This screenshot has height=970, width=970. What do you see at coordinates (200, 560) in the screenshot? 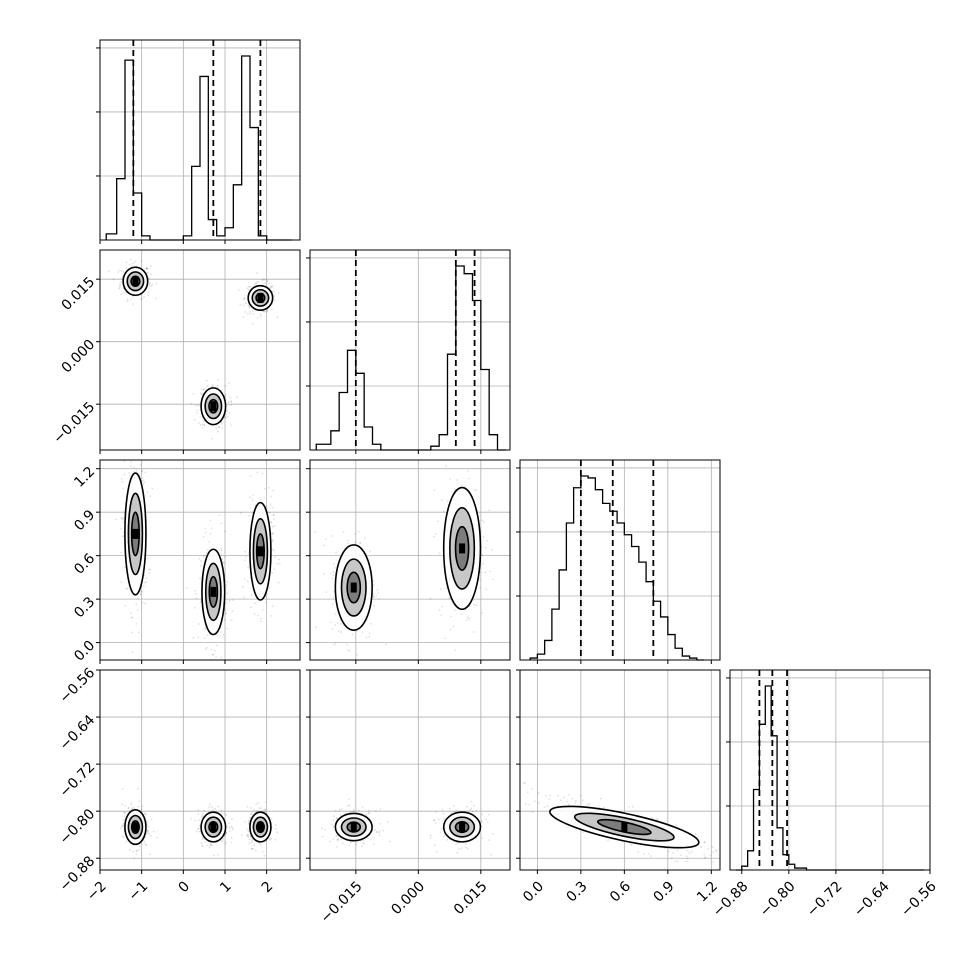
I see `panel-content` at bounding box center [200, 560].